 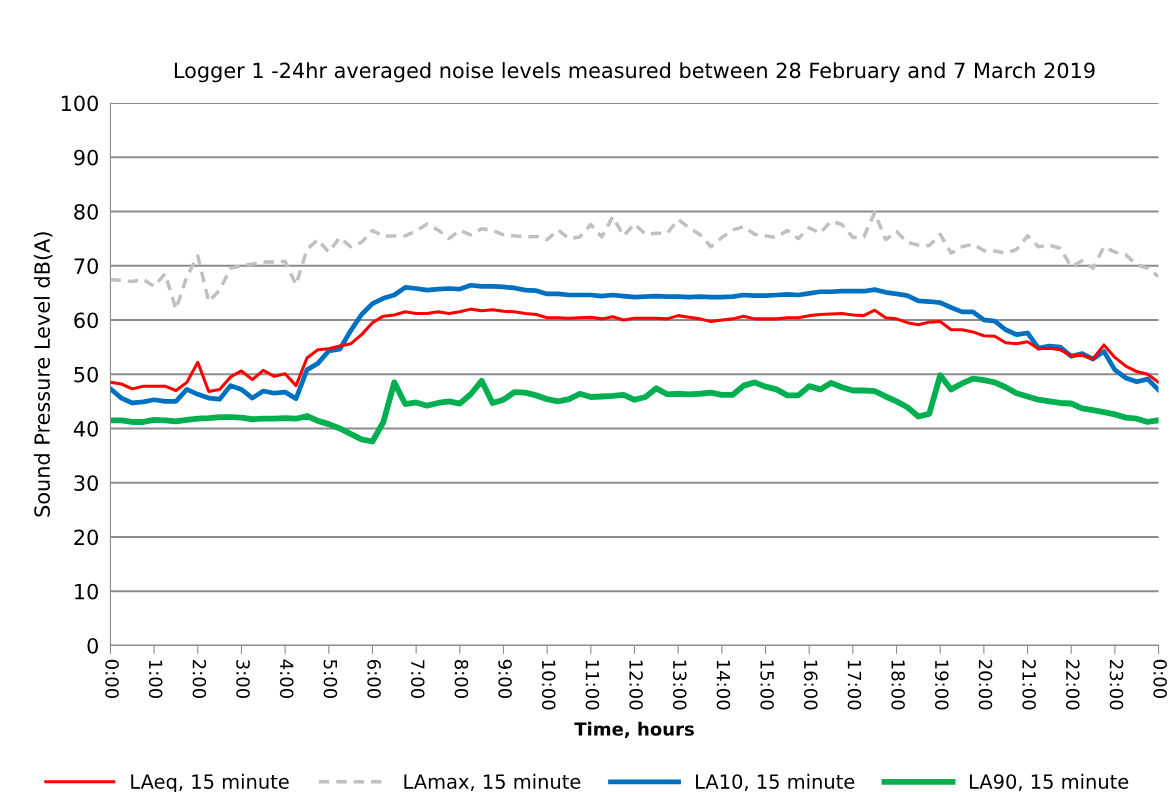 I want to click on legend-label: LA90, 15 minute, so click(x=1049, y=782).